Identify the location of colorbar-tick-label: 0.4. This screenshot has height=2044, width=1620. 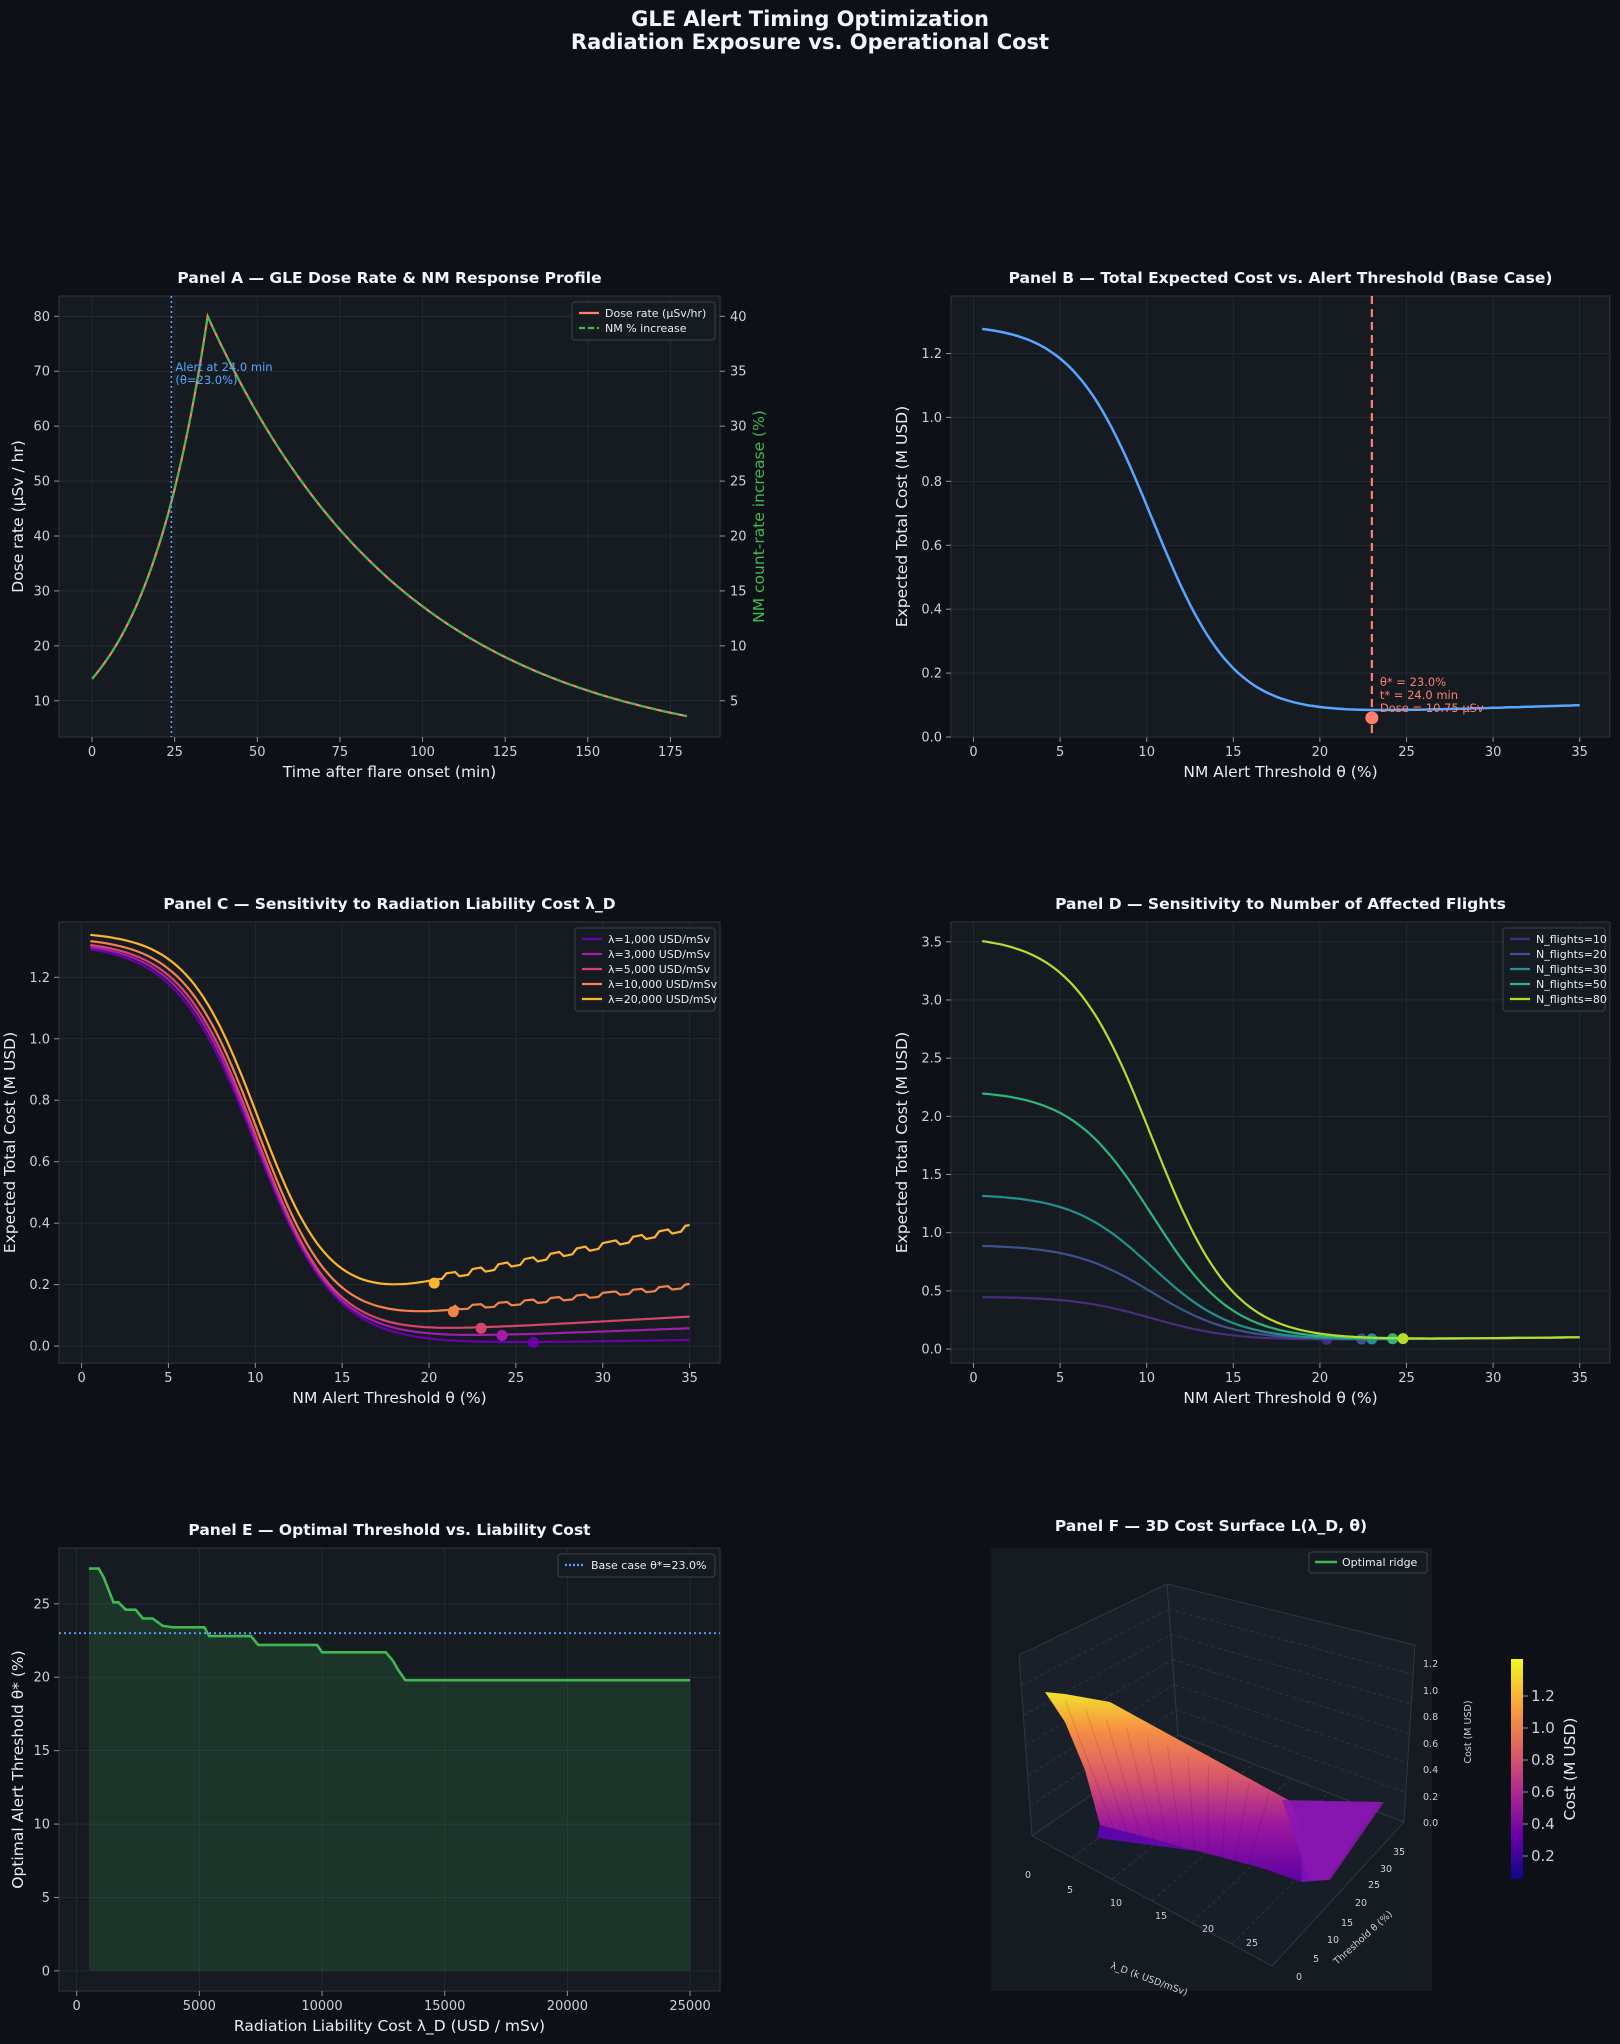
(1543, 1824).